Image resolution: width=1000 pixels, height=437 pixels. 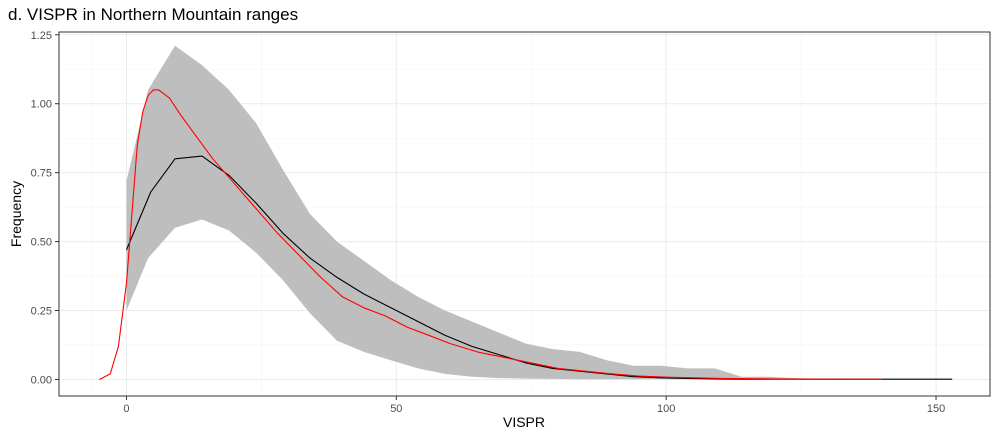 I want to click on y-tick-label: 1.25, so click(x=41, y=36).